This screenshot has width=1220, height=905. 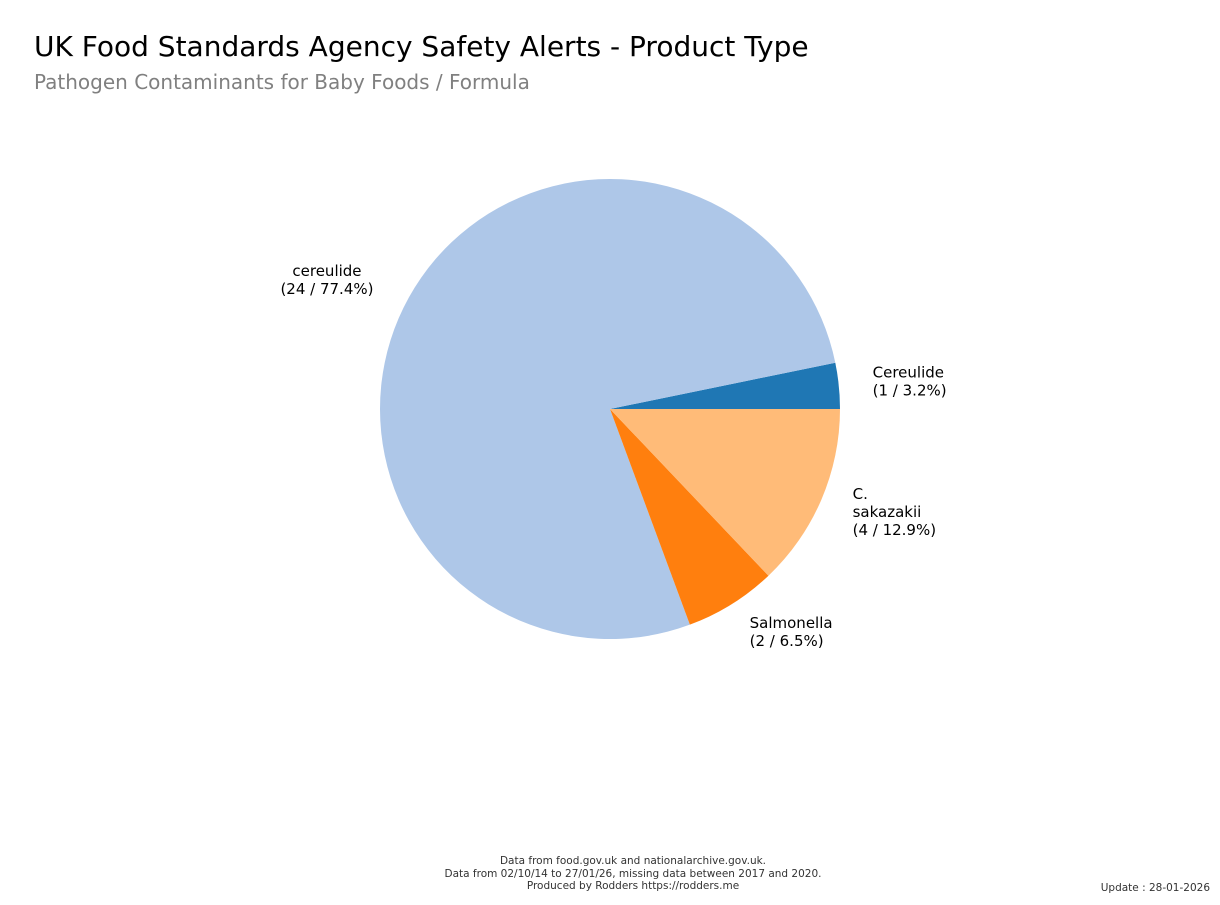 I want to click on slice-label-name: Salmonella, so click(x=791, y=623).